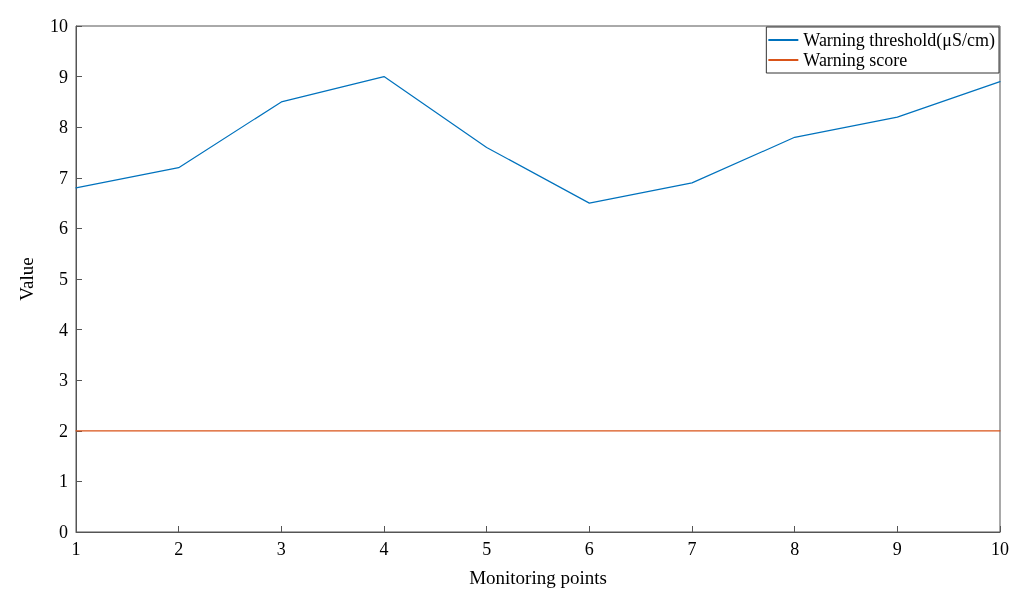 Image resolution: width=1026 pixels, height=603 pixels. I want to click on y-tick-label: 10, so click(59, 26).